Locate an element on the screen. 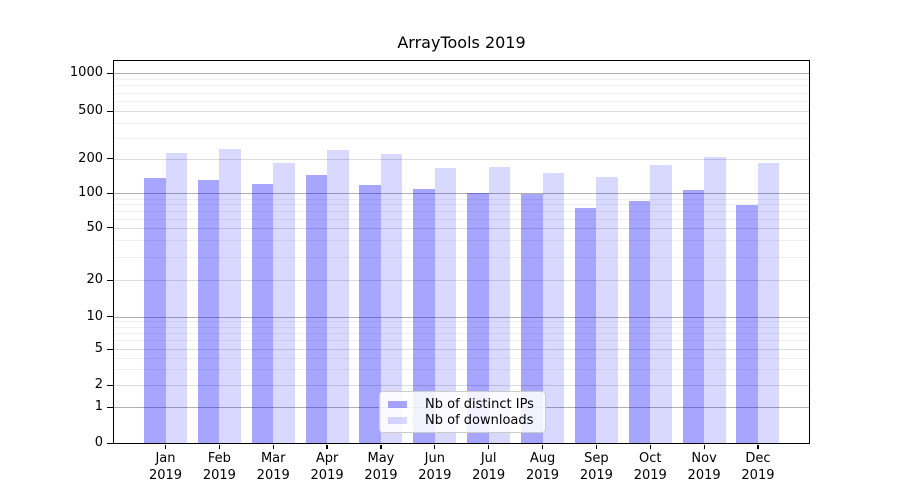  bar-s1-m7 is located at coordinates (553, 308).